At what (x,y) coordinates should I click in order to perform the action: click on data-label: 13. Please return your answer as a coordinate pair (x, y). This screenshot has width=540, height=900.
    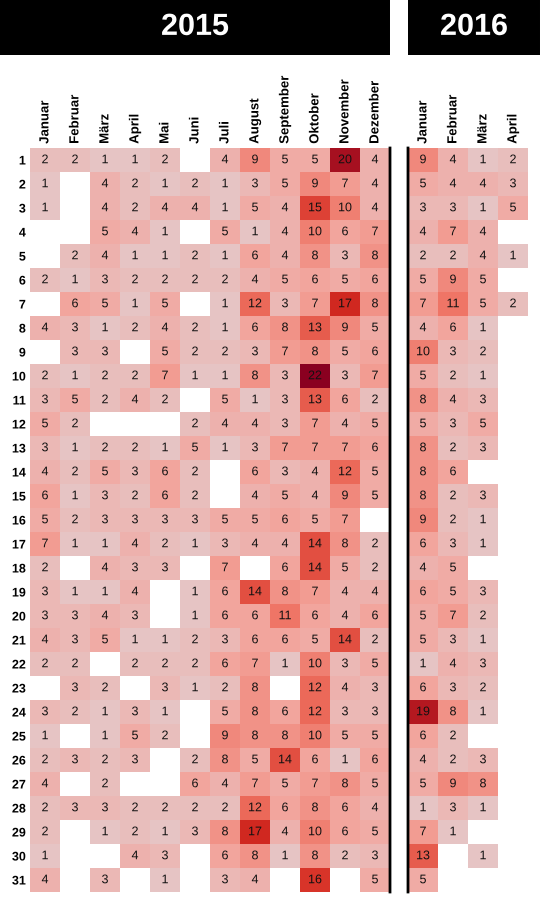
    Looking at the image, I should click on (315, 399).